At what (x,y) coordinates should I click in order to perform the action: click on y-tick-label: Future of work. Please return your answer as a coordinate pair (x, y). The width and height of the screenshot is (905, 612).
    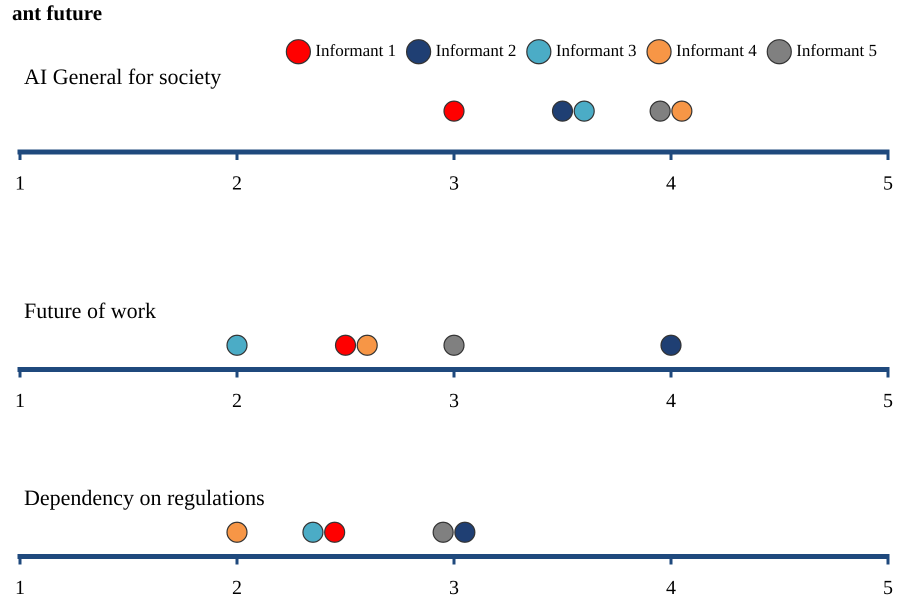
    Looking at the image, I should click on (90, 311).